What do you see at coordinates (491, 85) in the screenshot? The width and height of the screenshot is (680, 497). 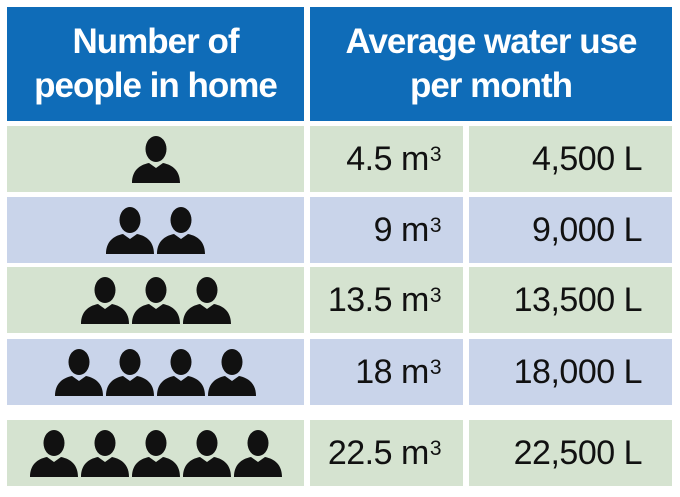 I see `header-water-use-line2: per month` at bounding box center [491, 85].